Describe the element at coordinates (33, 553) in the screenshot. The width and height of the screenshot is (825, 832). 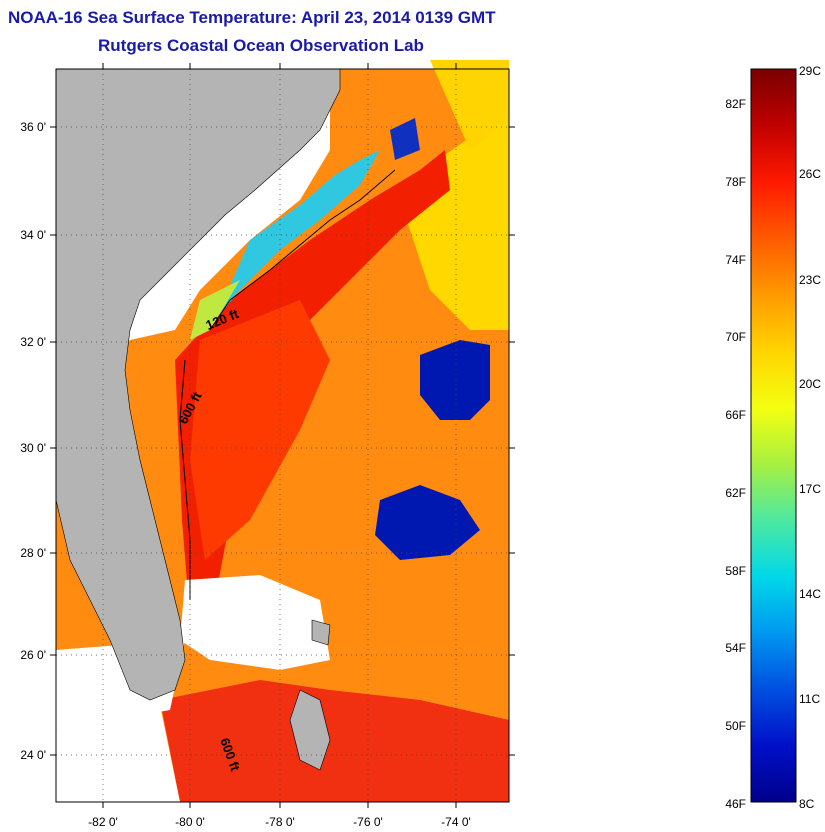
I see `lat-label-28: 28 0'` at that location.